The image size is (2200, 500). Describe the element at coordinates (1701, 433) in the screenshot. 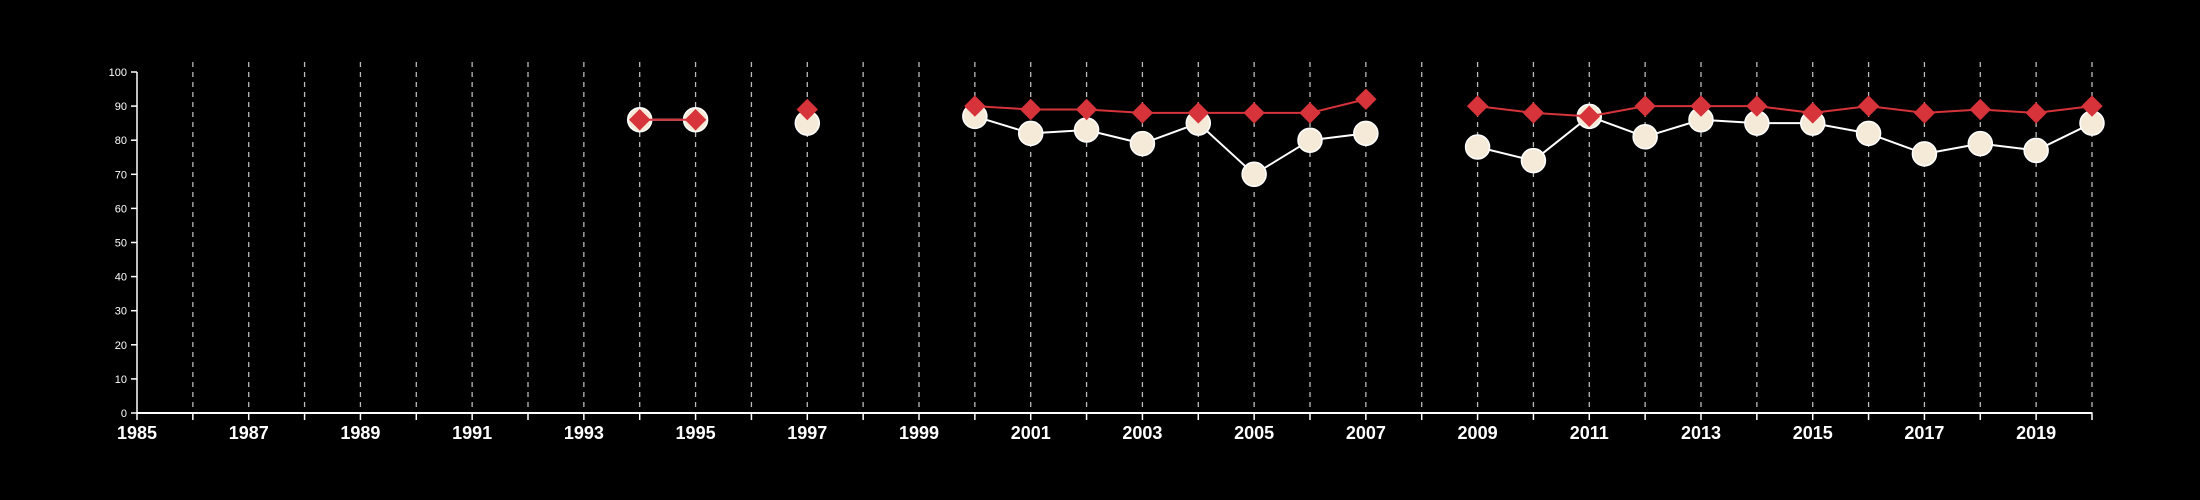

I see `x-tick-label: 2013` at that location.